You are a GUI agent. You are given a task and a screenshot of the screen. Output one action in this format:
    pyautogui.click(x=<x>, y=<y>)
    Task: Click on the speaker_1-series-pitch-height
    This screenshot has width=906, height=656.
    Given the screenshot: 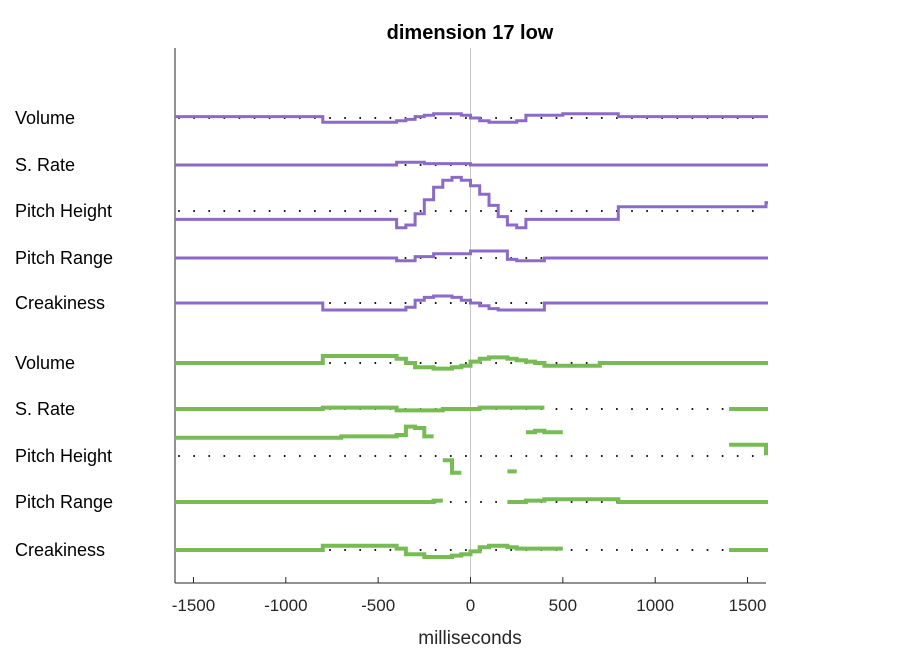 What is the action you would take?
    pyautogui.click(x=471, y=202)
    